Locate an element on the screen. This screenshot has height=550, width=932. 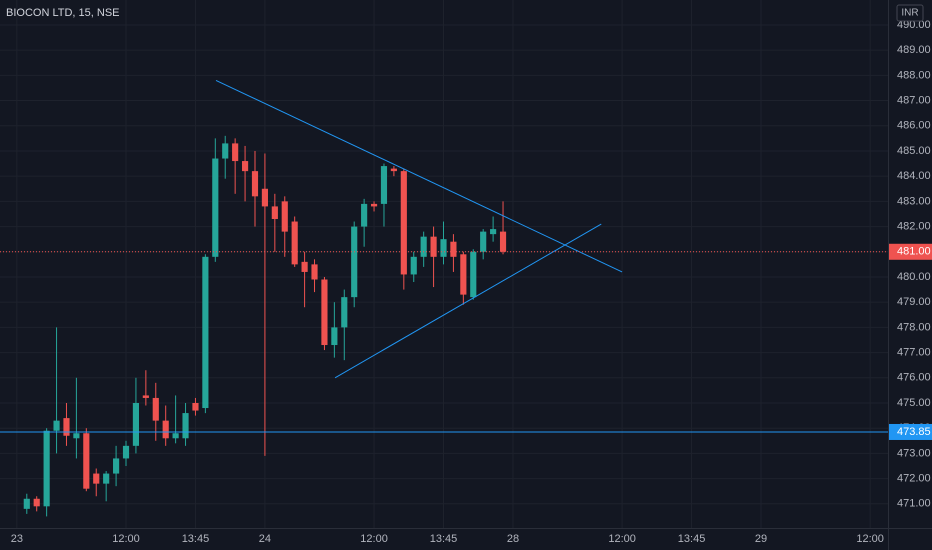
x-tick-label: 29 is located at coordinates (761, 539).